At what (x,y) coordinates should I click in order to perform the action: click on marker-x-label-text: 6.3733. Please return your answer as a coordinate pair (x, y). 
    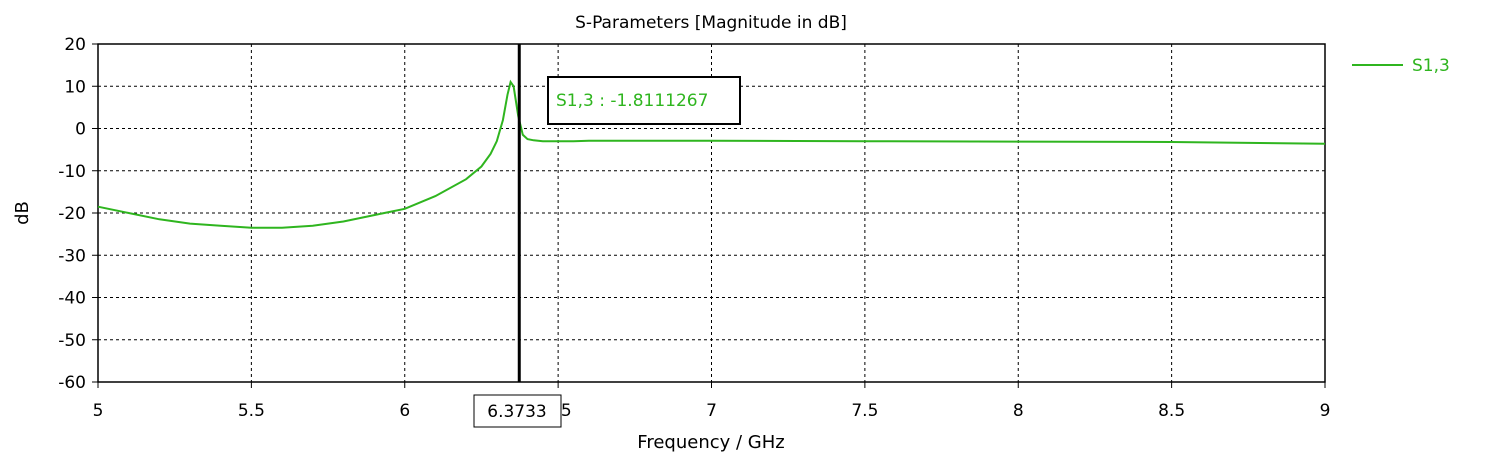
    Looking at the image, I should click on (516, 412).